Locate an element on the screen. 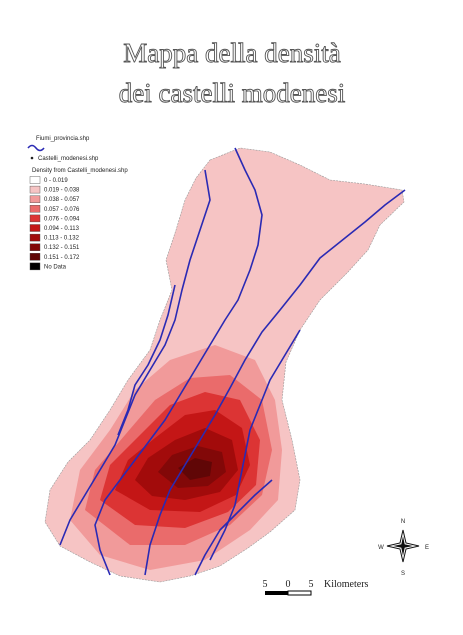 The width and height of the screenshot is (463, 635). legend-label: 0.094 - 0.113 is located at coordinates (62, 229).